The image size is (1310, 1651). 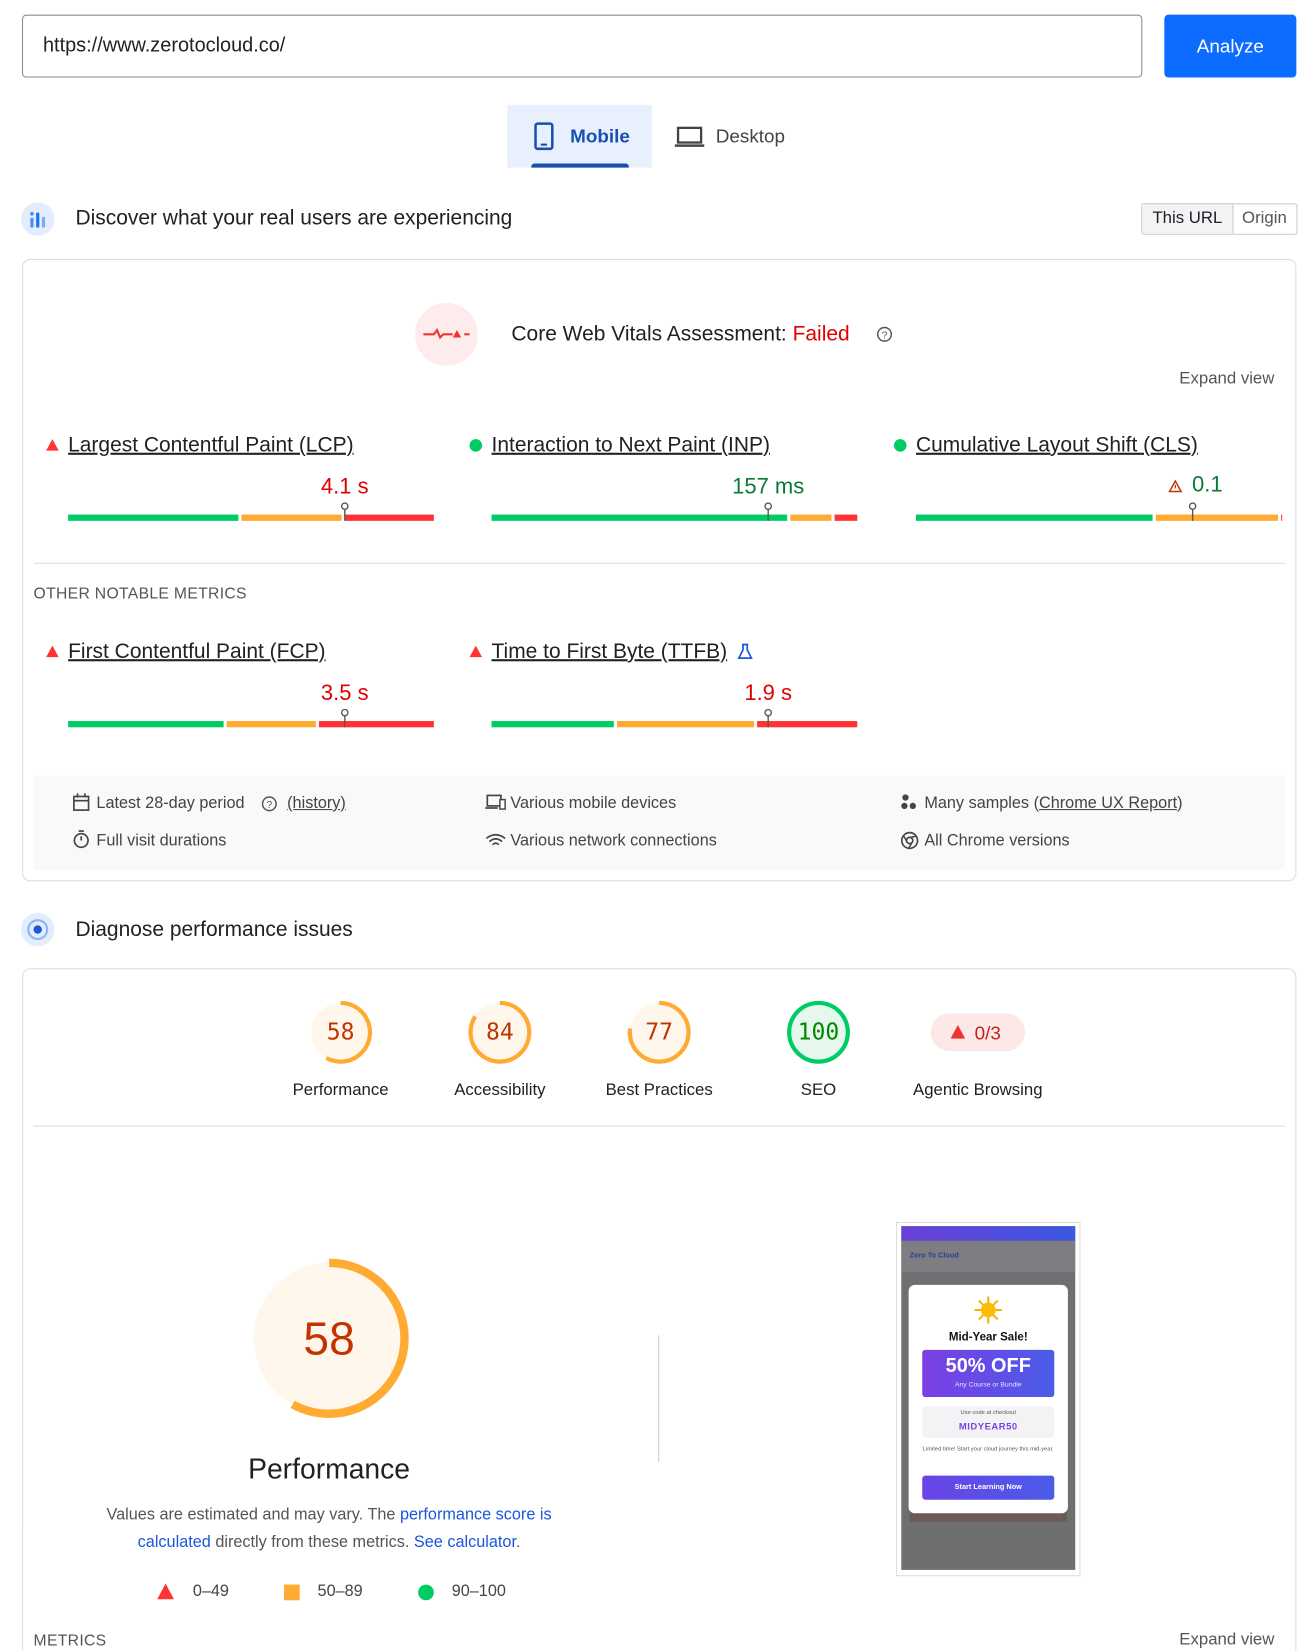 I want to click on metric-name: Largest Contentful Paint (LCP), so click(x=211, y=445).